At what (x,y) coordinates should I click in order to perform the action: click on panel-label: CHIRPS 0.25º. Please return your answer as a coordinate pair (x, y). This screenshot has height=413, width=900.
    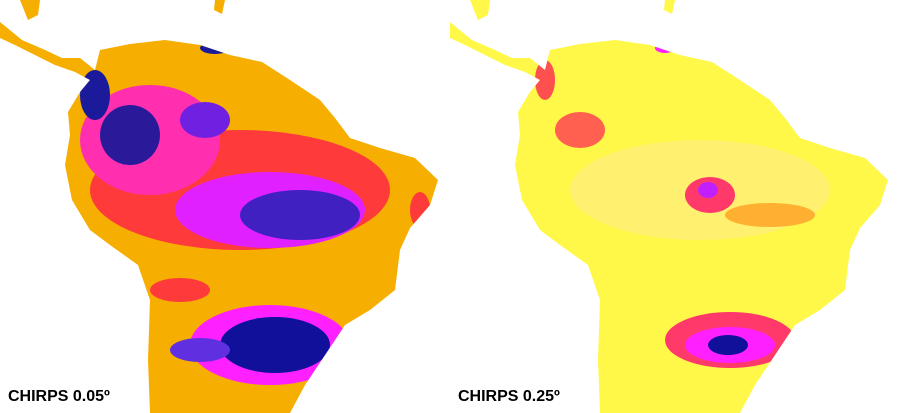
    Looking at the image, I should click on (509, 396).